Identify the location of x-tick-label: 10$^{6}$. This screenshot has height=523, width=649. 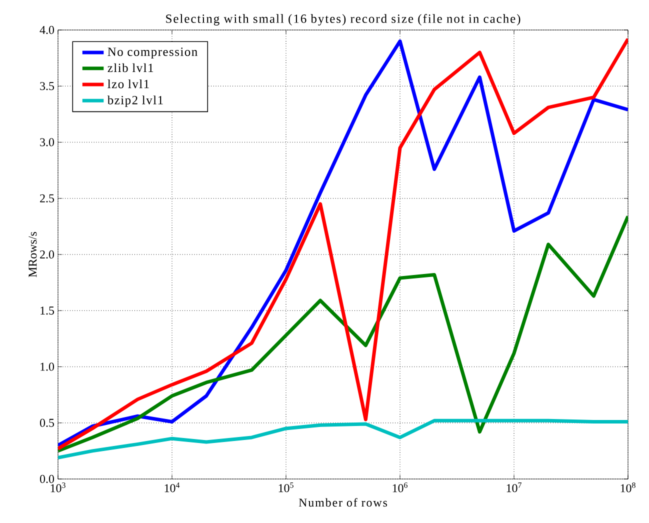
(400, 487).